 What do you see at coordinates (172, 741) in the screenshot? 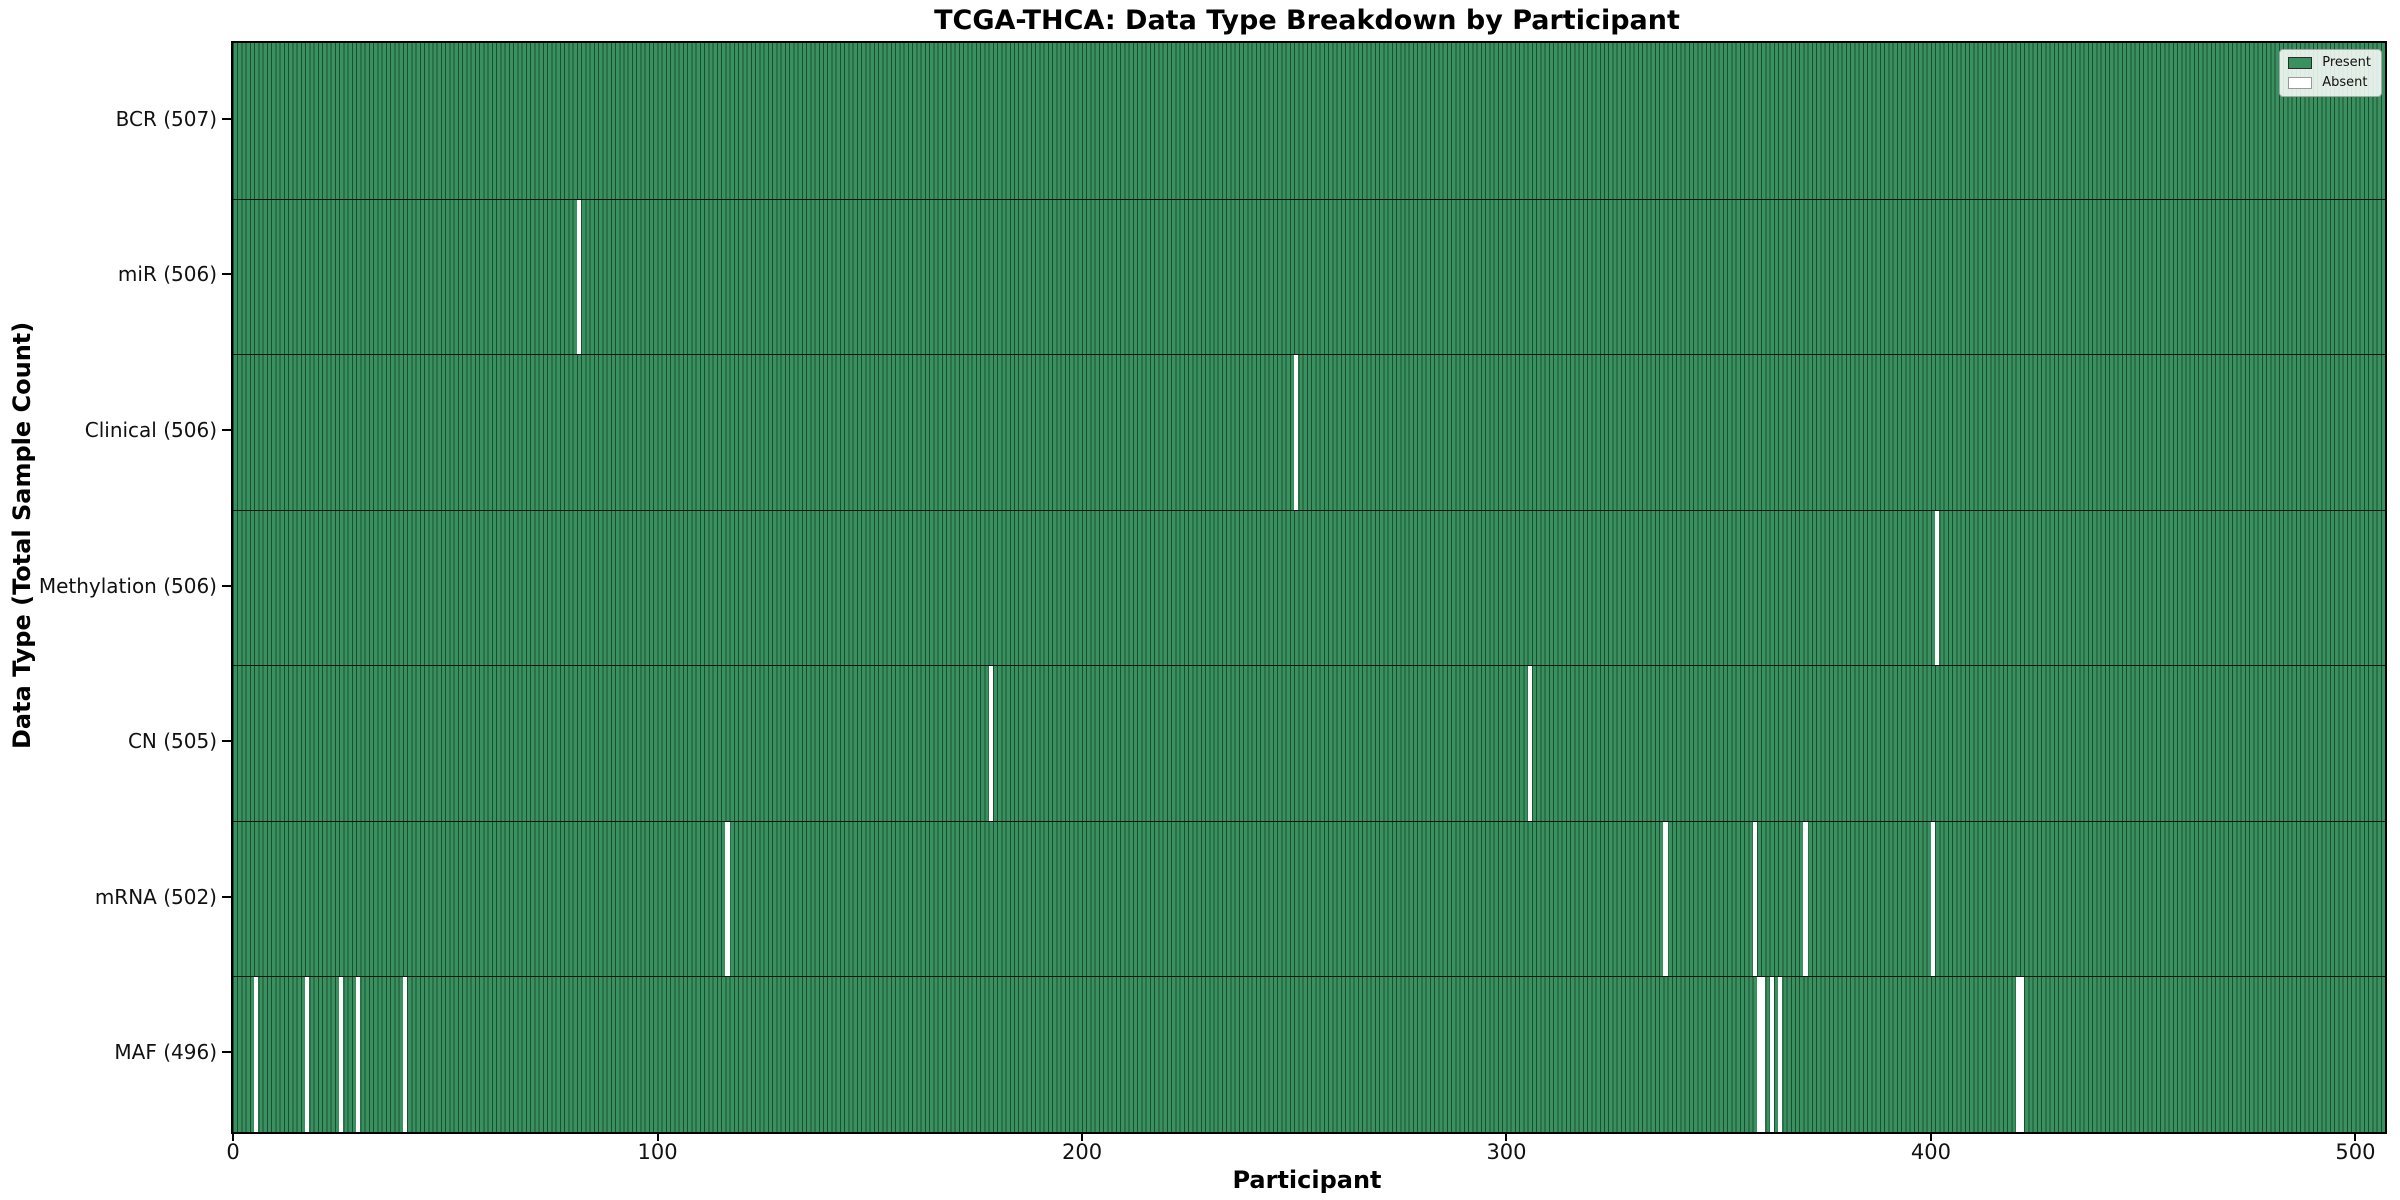
I see `y-tick-label-CN: CN (505)` at bounding box center [172, 741].